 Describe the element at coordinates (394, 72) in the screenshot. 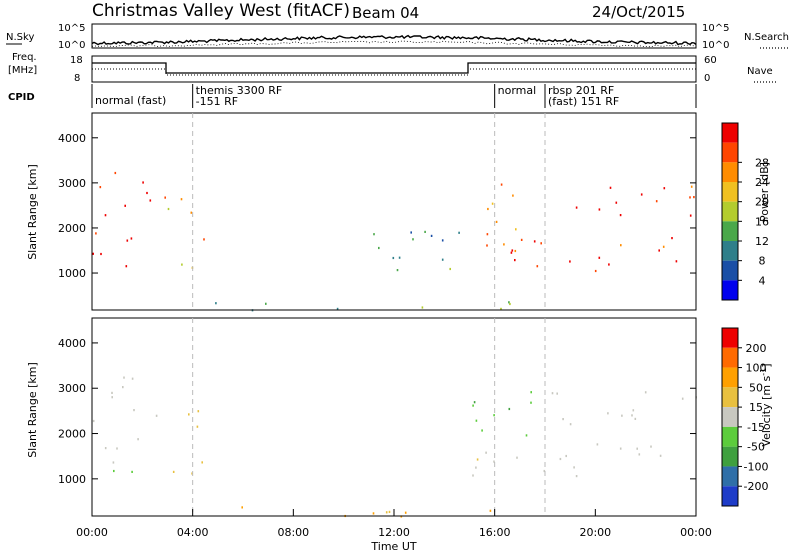

I see `nave-trace` at that location.